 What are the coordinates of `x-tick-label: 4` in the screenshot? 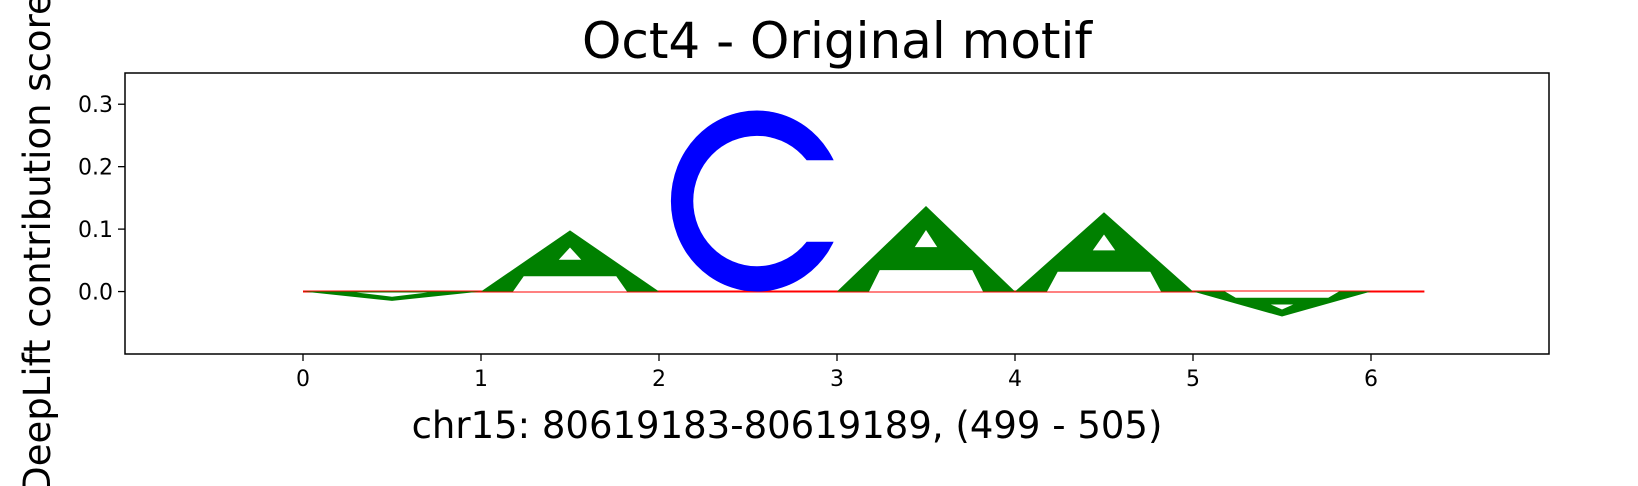 It's located at (1015, 379).